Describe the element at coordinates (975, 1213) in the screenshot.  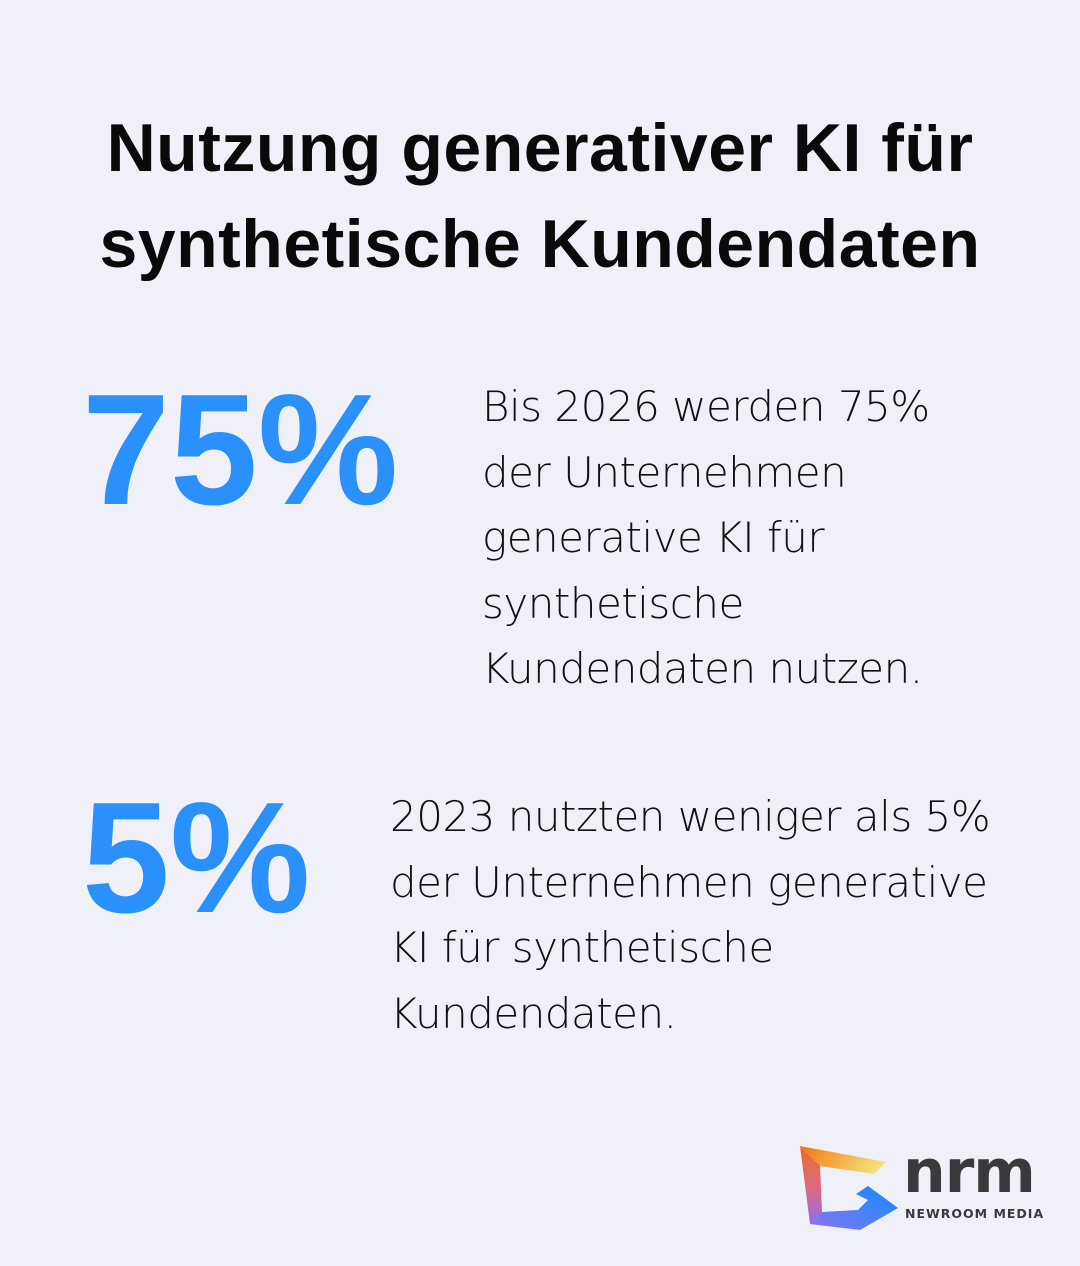
I see `brand-subtitle: NEWROOM MEDIA` at that location.